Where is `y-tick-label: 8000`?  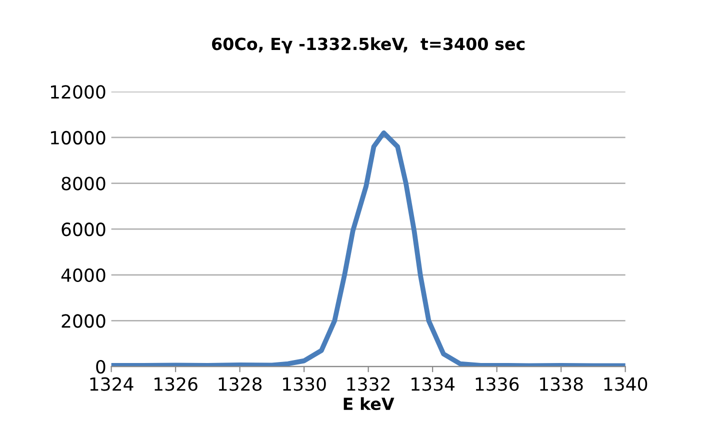 y-tick-label: 8000 is located at coordinates (84, 183).